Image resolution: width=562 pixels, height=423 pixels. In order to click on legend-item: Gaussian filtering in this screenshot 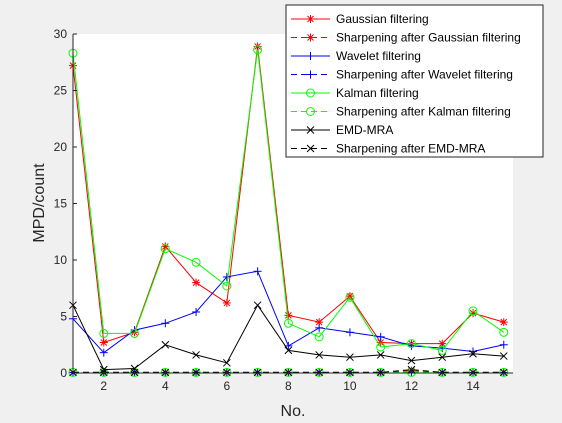, I will do `click(360, 19)`.